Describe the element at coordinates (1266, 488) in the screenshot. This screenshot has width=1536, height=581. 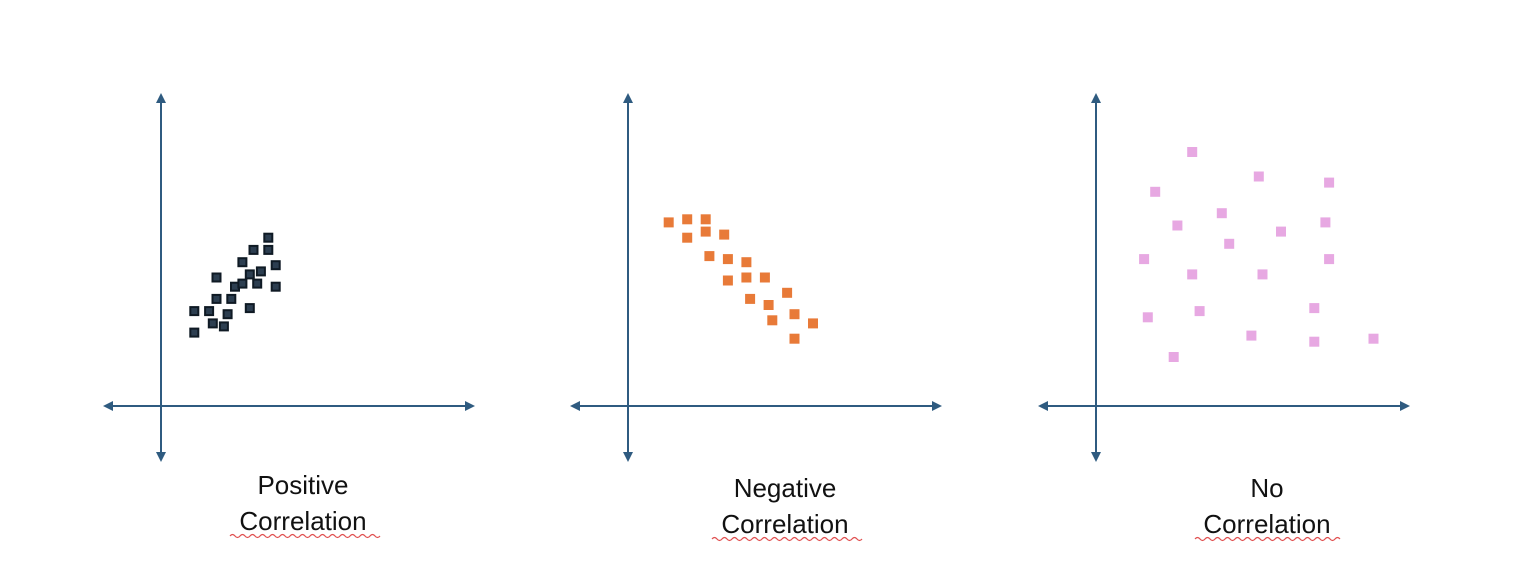
I see `caption-line-1: No` at that location.